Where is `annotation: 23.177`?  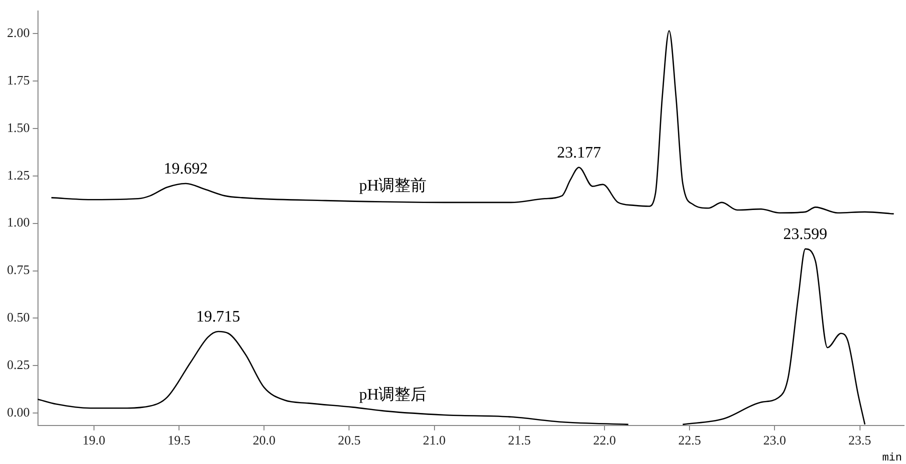 annotation: 23.177 is located at coordinates (578, 153).